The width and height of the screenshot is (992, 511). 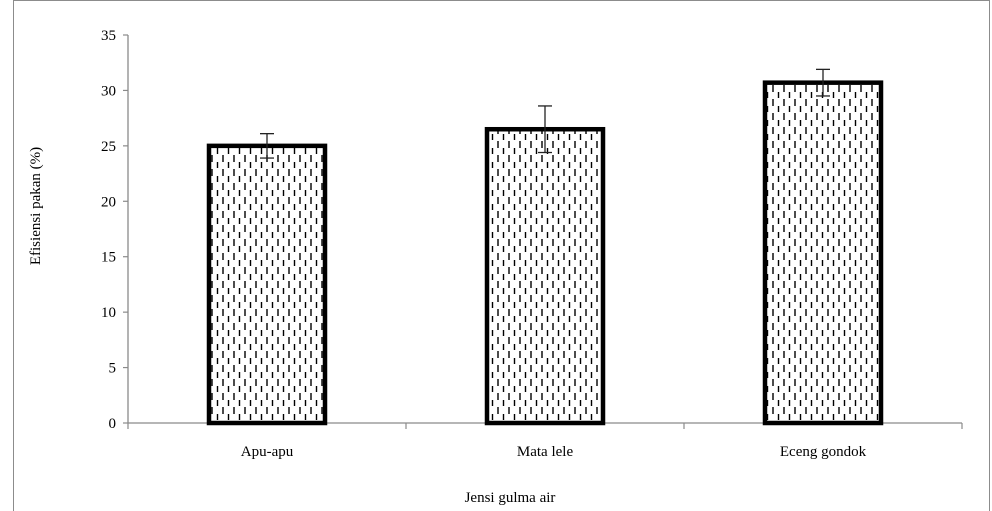 I want to click on y-tick-label: 10, so click(x=108, y=313).